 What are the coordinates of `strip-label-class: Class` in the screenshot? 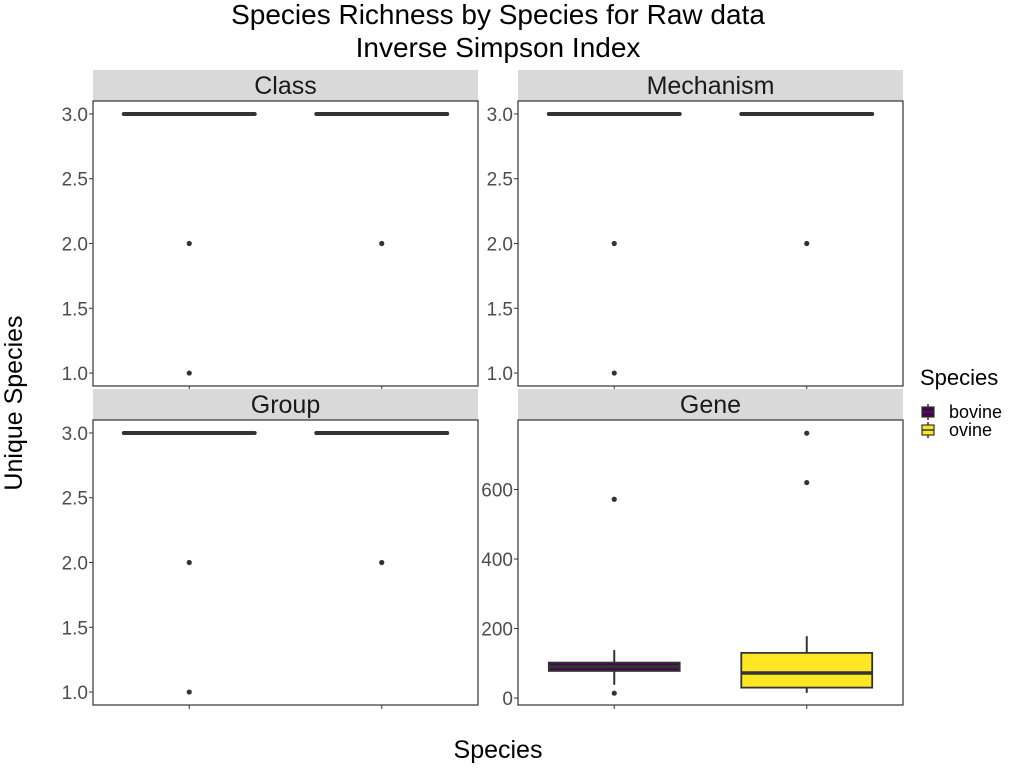 It's located at (285, 86).